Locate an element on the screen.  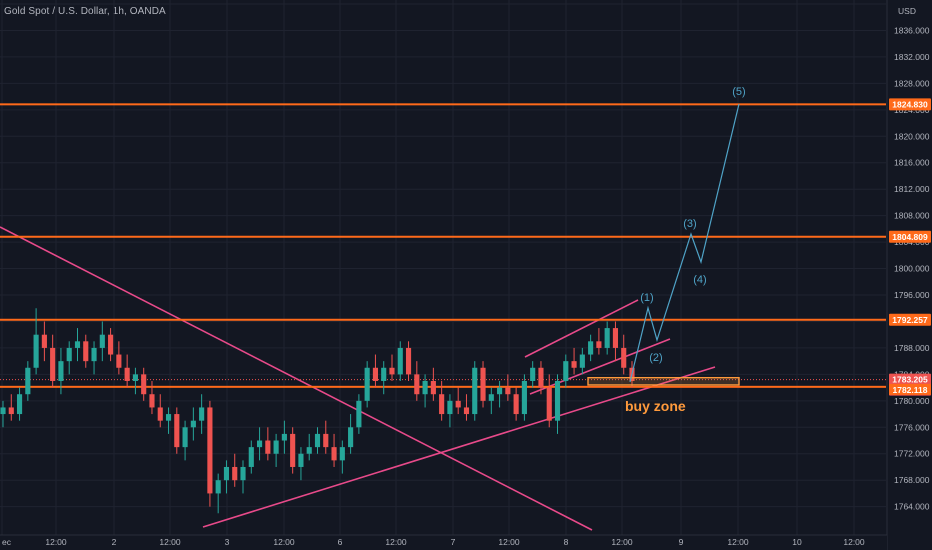
price-level-tag-text: 1824.830 is located at coordinates (910, 104).